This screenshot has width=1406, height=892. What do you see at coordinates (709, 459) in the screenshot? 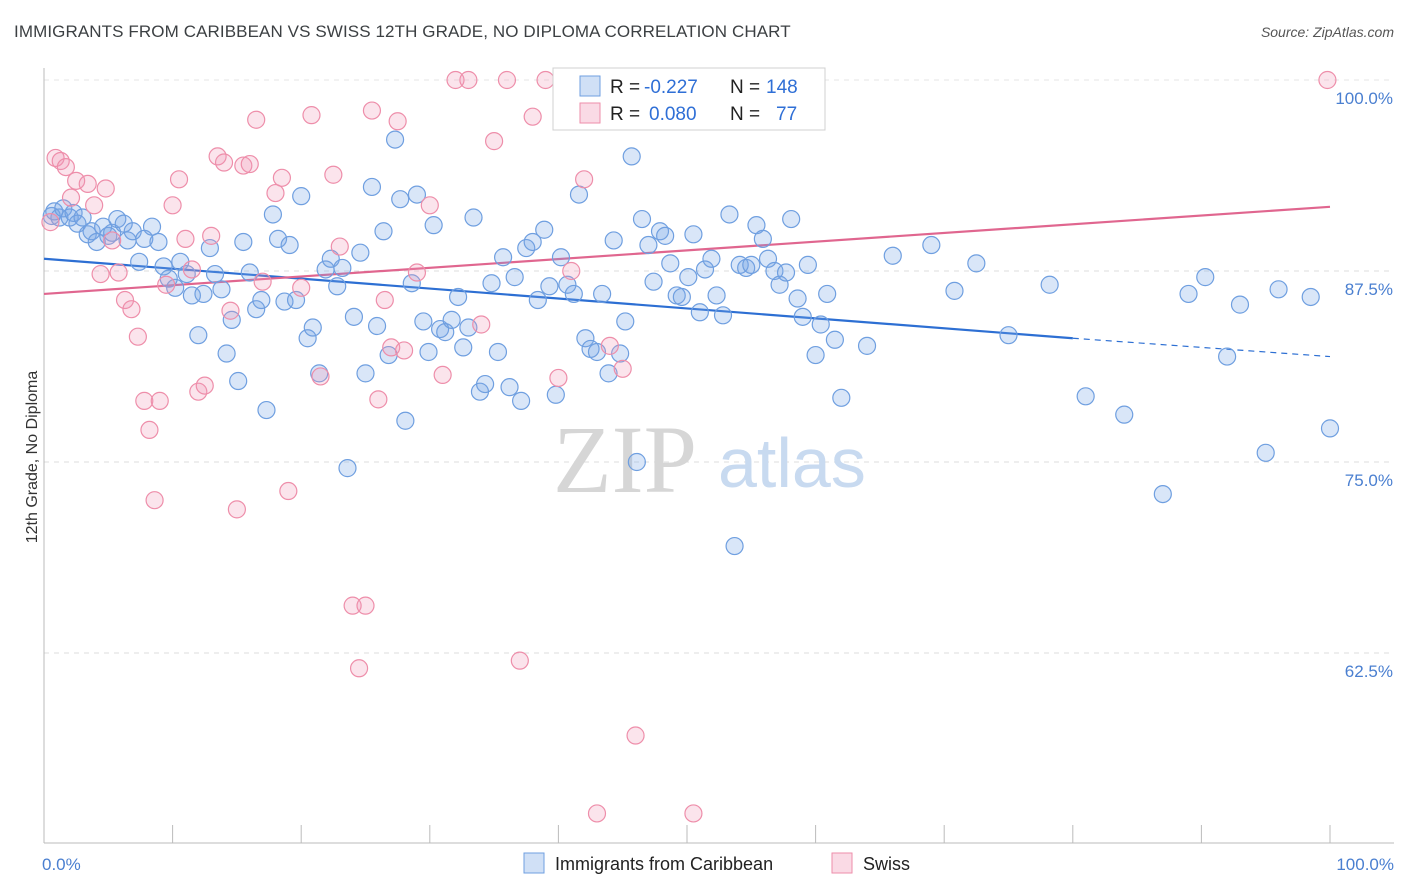
I see `watermark: ZIP atlas` at bounding box center [709, 459].